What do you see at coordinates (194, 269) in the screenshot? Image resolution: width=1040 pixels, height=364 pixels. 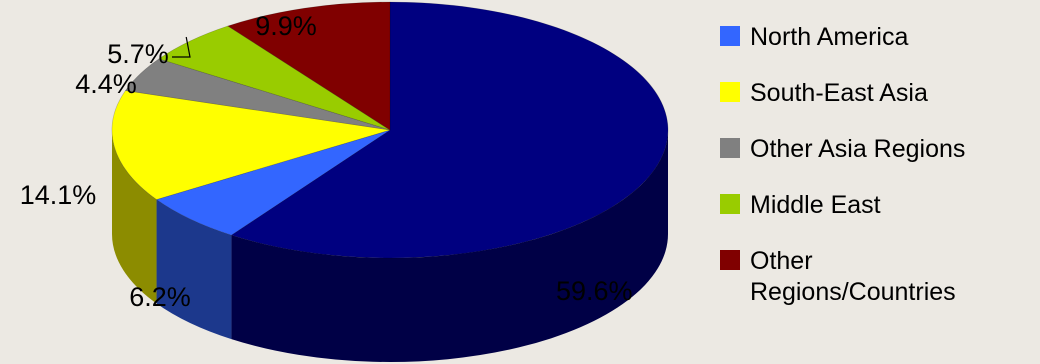 I see `slice-side-north-america` at bounding box center [194, 269].